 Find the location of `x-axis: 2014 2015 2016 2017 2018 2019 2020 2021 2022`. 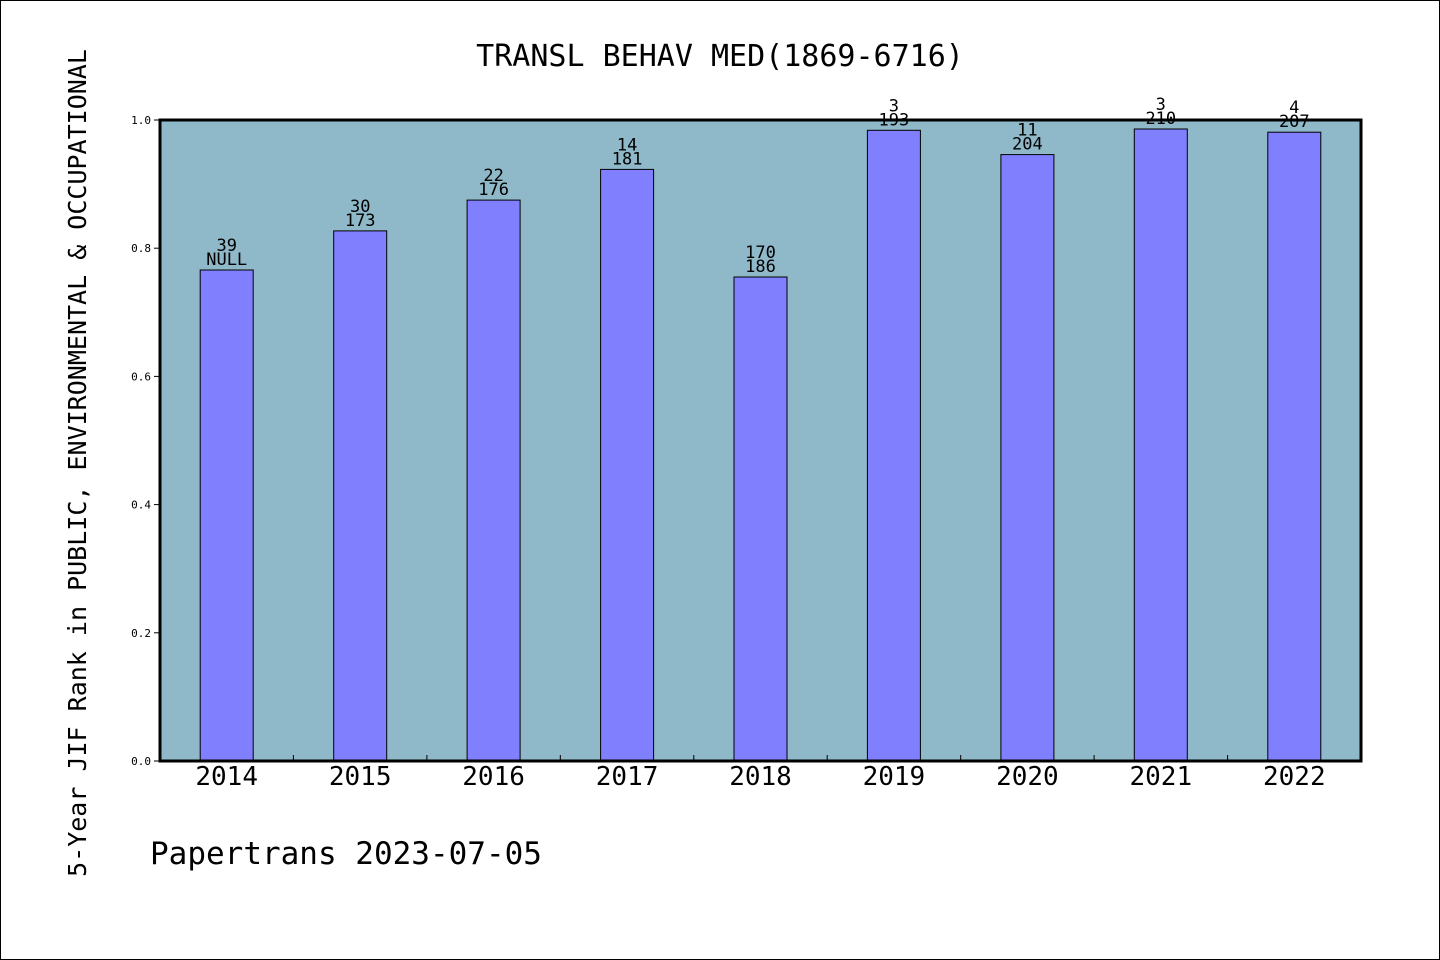

x-axis: 2014 2015 2016 2017 2018 2019 2020 2021 2022 is located at coordinates (760, 773).